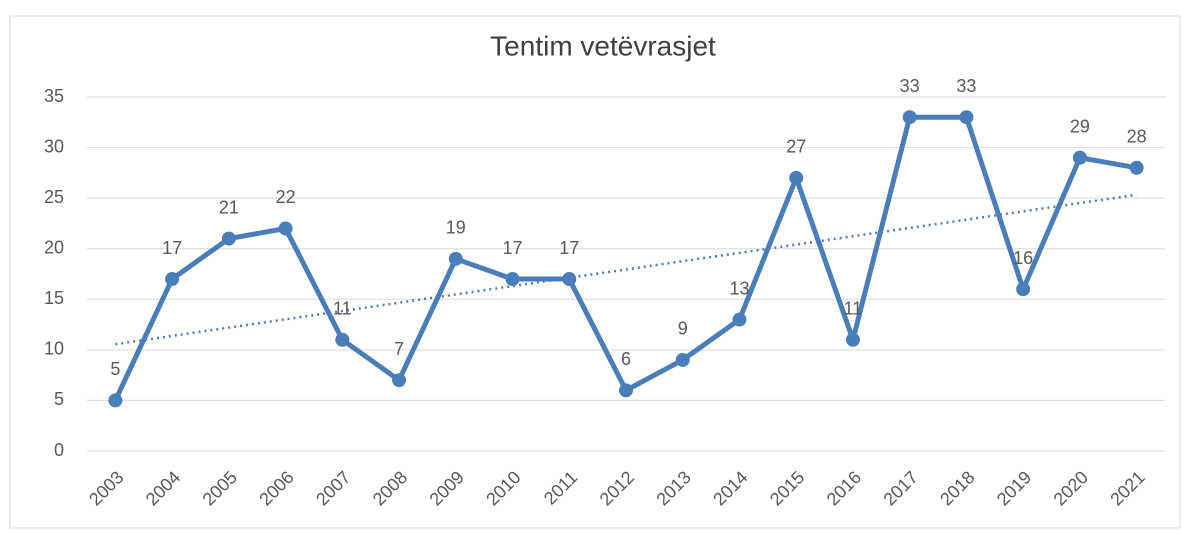  I want to click on chart-title: Tentim vetëvrasjet, so click(603, 45).